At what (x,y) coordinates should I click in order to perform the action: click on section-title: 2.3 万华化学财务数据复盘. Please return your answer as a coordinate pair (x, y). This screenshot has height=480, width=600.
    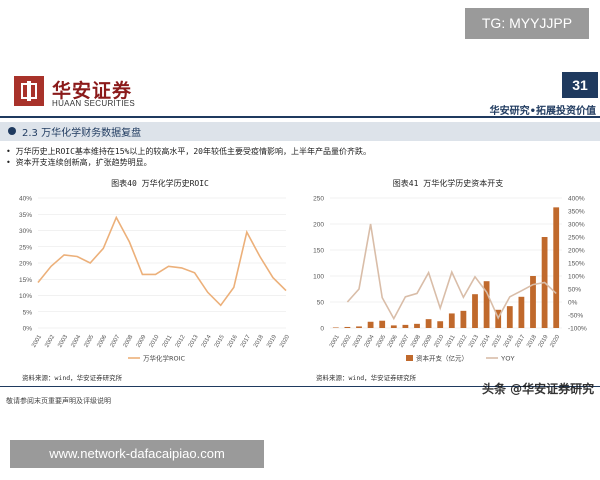
    Looking at the image, I should click on (82, 133).